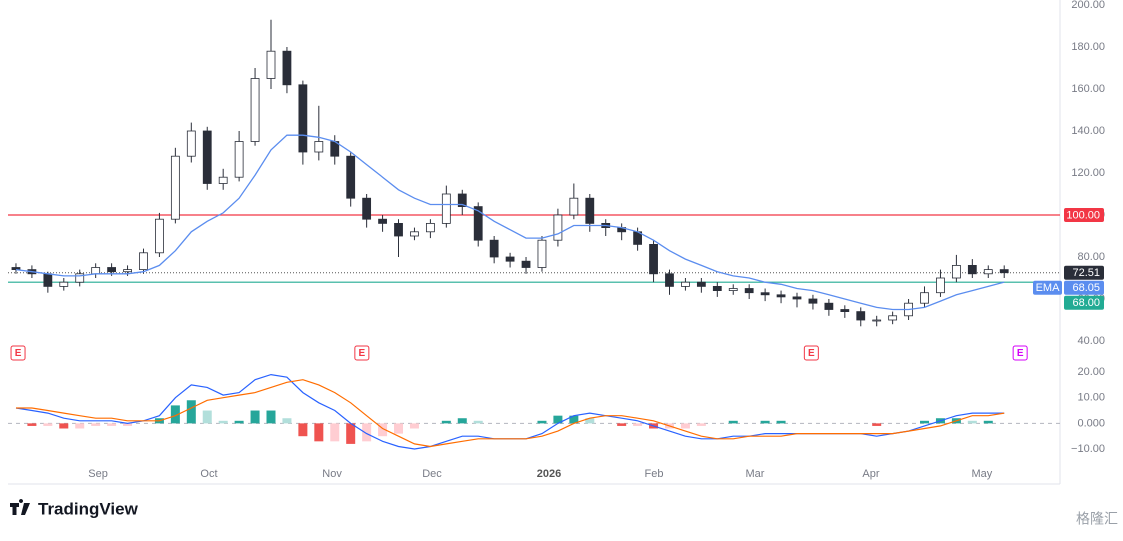 The width and height of the screenshot is (1123, 541). Describe the element at coordinates (1088, 131) in the screenshot. I see `y-tick-label: 140.00` at that location.